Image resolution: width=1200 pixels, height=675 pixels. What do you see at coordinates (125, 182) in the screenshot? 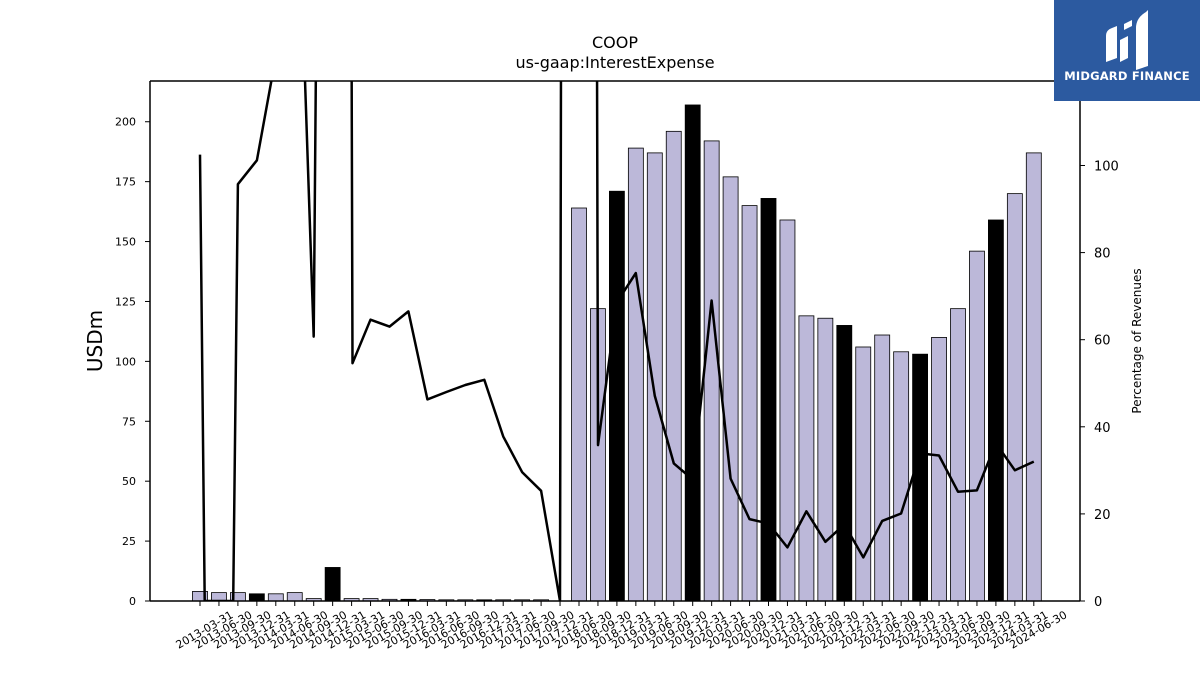
I see `y-tick-label: 175` at bounding box center [125, 182].